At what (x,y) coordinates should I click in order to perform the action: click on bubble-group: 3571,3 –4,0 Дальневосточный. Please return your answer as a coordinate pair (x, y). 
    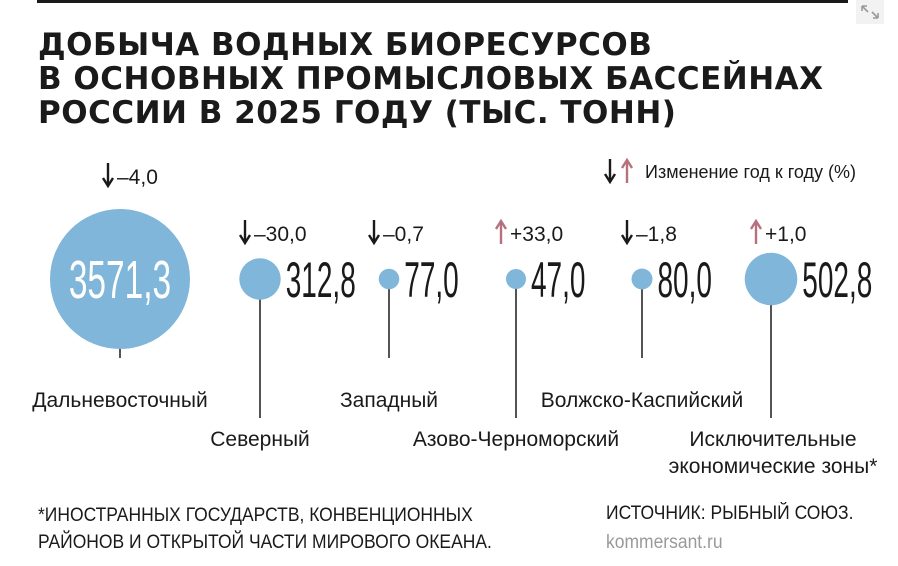
    Looking at the image, I should click on (120, 287).